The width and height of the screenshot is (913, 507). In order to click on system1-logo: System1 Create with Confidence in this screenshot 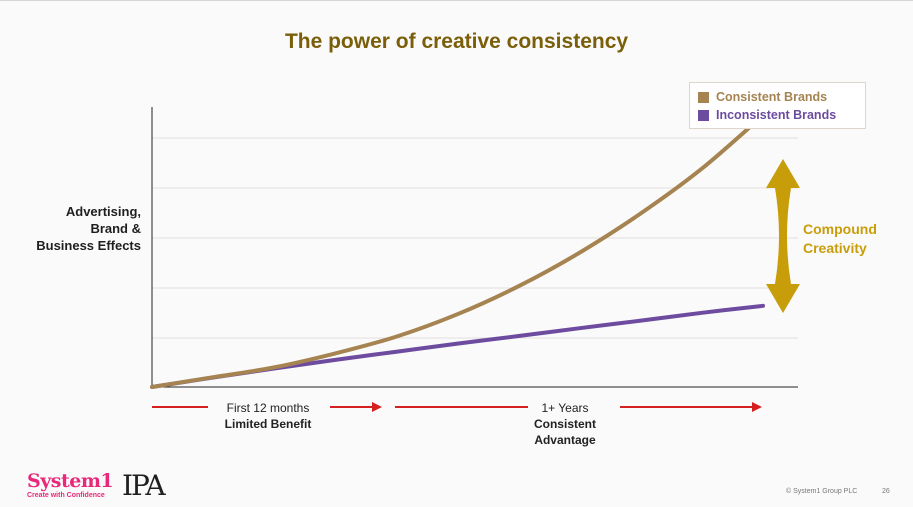, I will do `click(70, 485)`.